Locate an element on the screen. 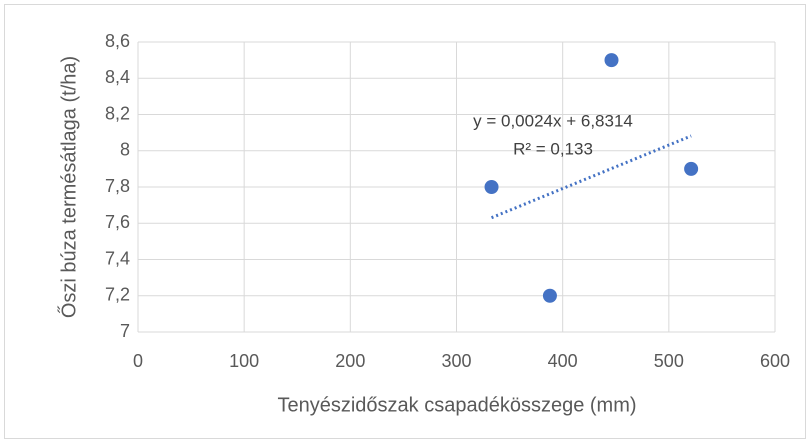 The image size is (810, 443). y-tick-label: 7 is located at coordinates (125, 331).